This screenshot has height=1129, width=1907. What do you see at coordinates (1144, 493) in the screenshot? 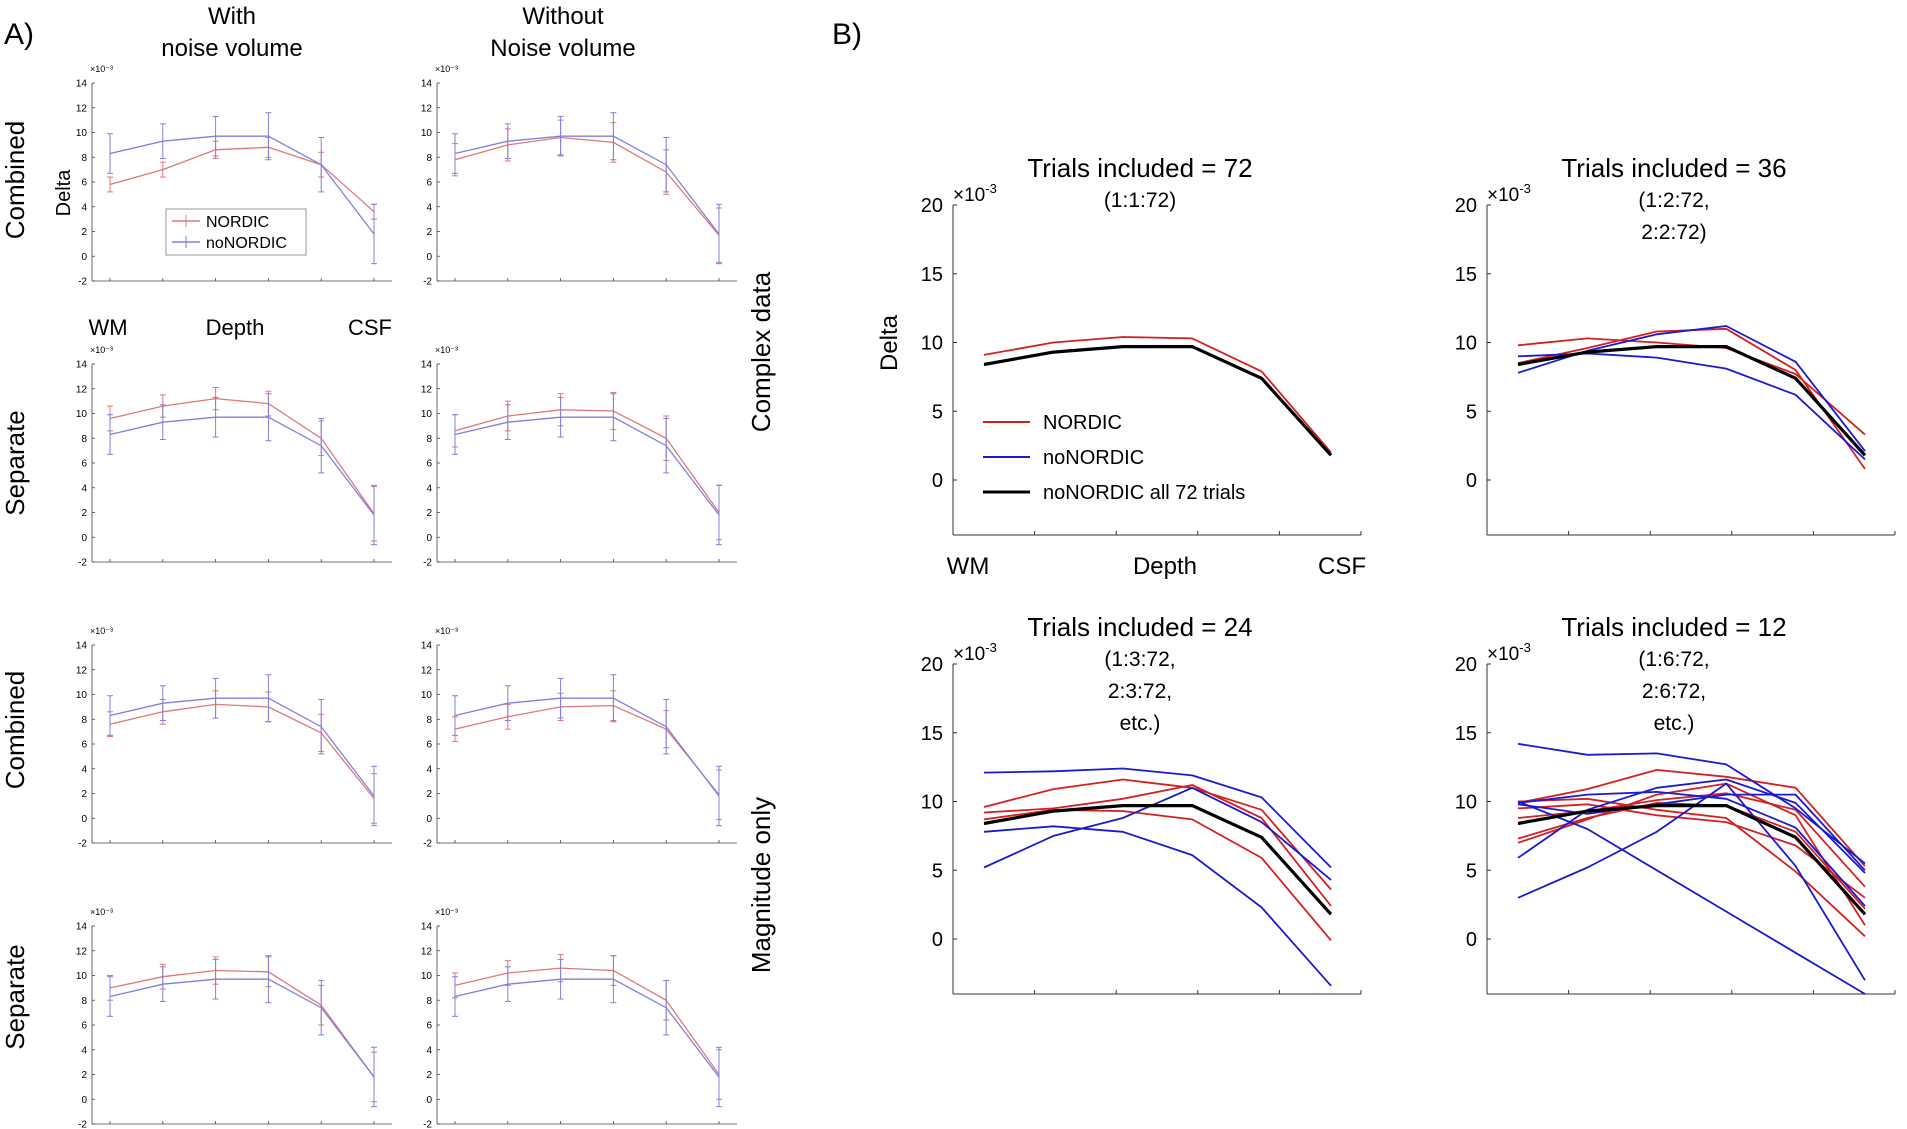
I see `legend-b-reference-label: noNORDIC all 72 trials` at bounding box center [1144, 493].